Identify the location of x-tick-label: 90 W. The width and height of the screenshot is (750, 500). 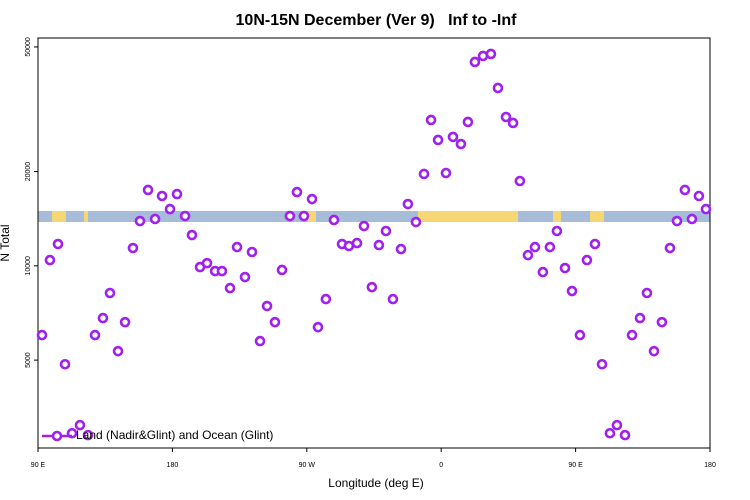
(307, 465).